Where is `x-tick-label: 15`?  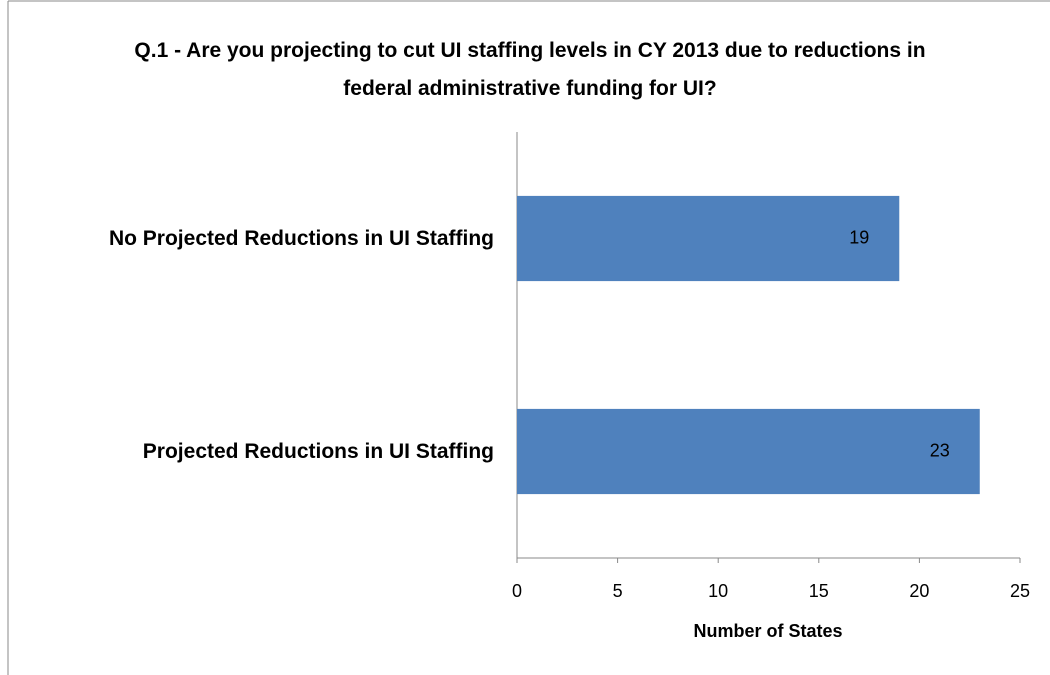 x-tick-label: 15 is located at coordinates (819, 591).